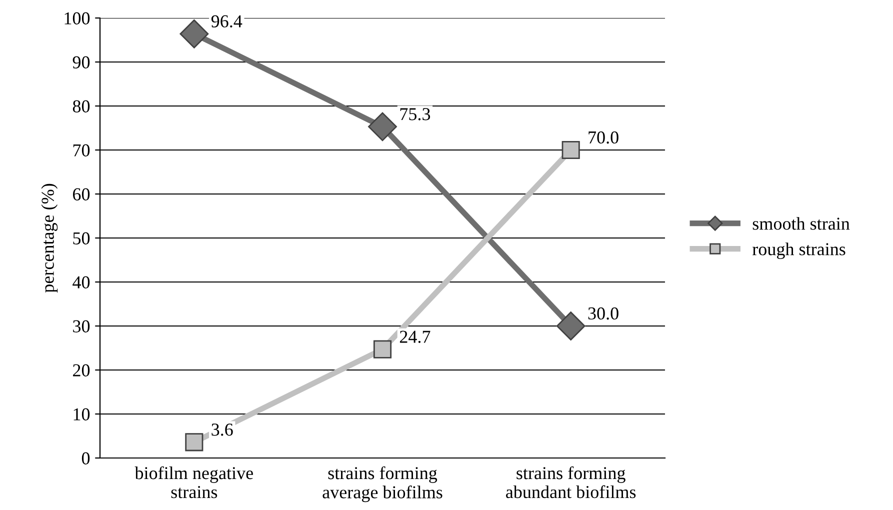 The width and height of the screenshot is (893, 510). I want to click on y-tick-label: 0, so click(86, 458).